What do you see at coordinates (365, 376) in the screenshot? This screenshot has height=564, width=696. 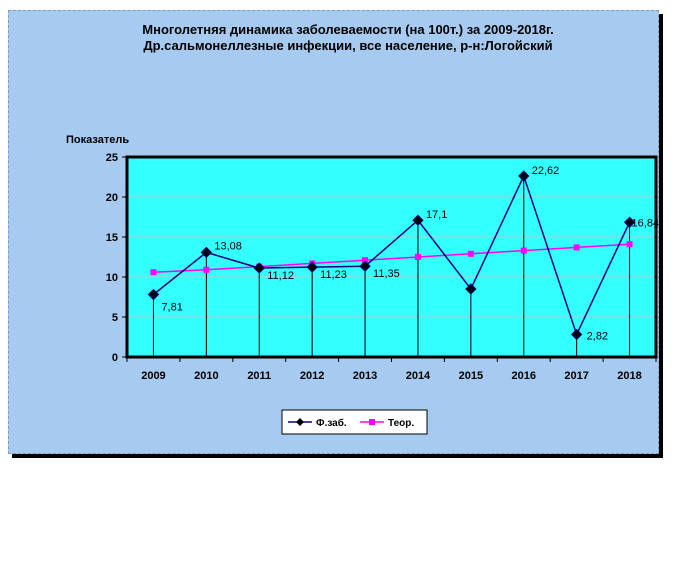 I see `x-tick-label: 2013` at bounding box center [365, 376].